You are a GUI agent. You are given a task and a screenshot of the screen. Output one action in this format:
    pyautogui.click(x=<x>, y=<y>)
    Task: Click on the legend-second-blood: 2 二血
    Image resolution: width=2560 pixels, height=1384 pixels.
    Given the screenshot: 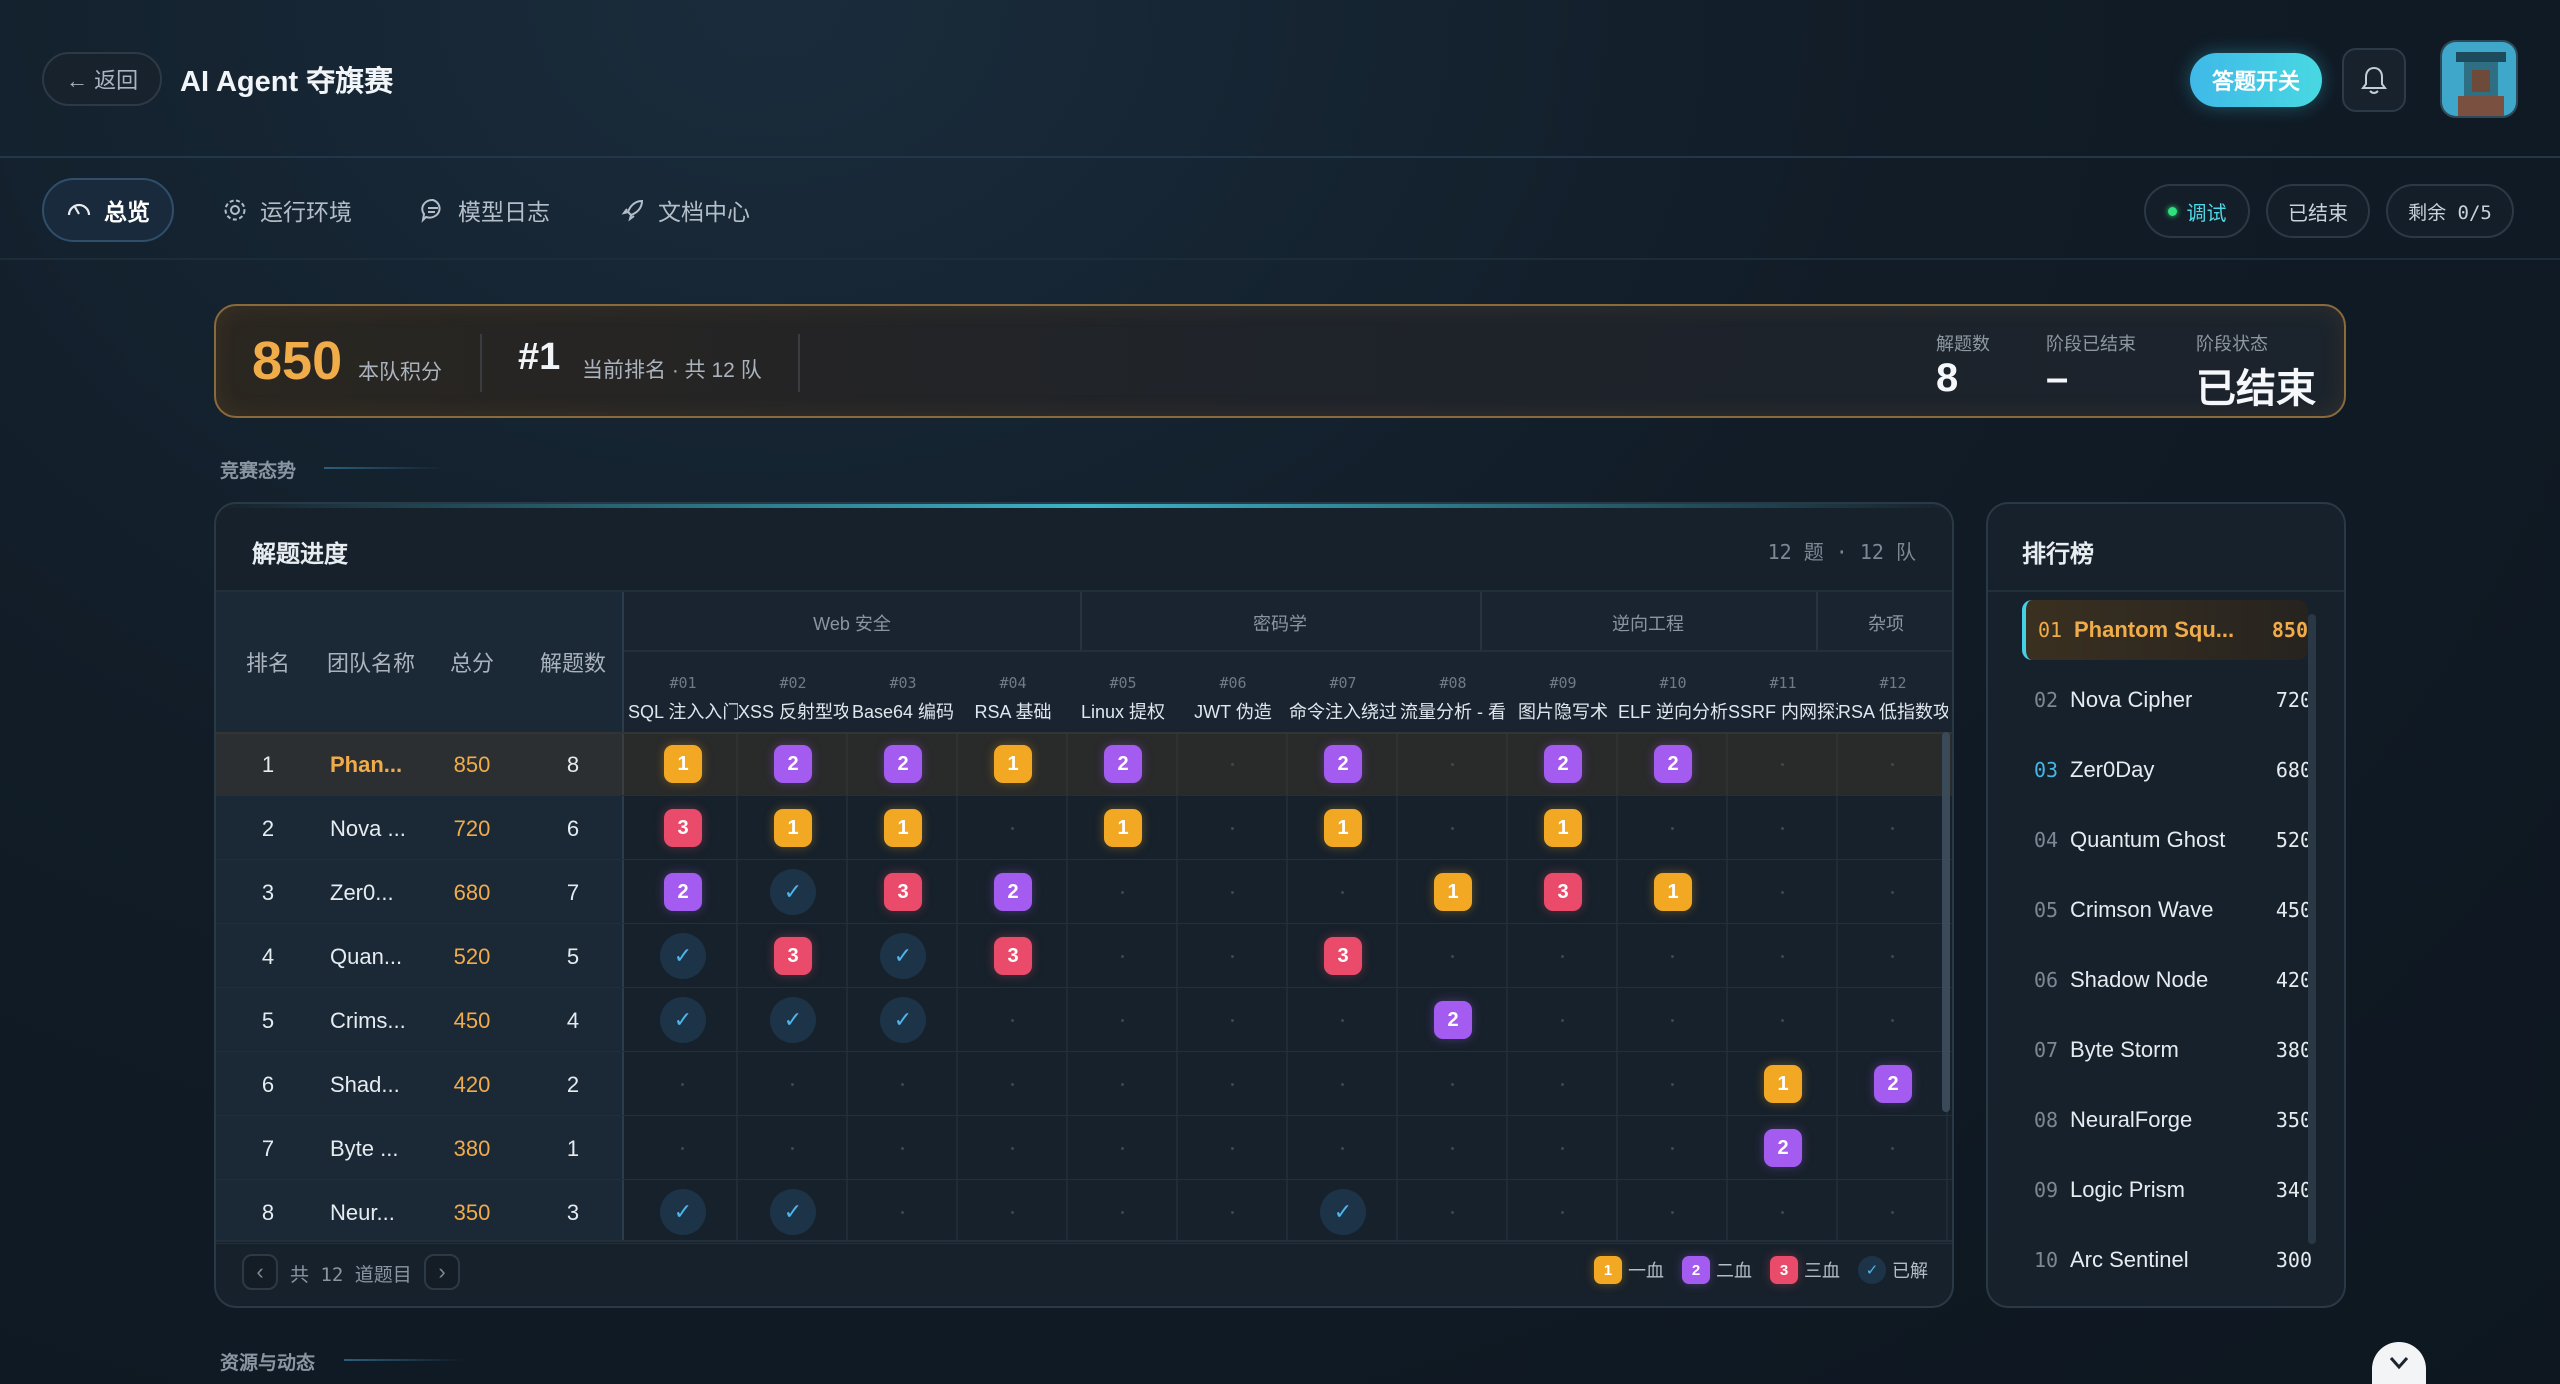 What is the action you would take?
    pyautogui.click(x=1717, y=1270)
    